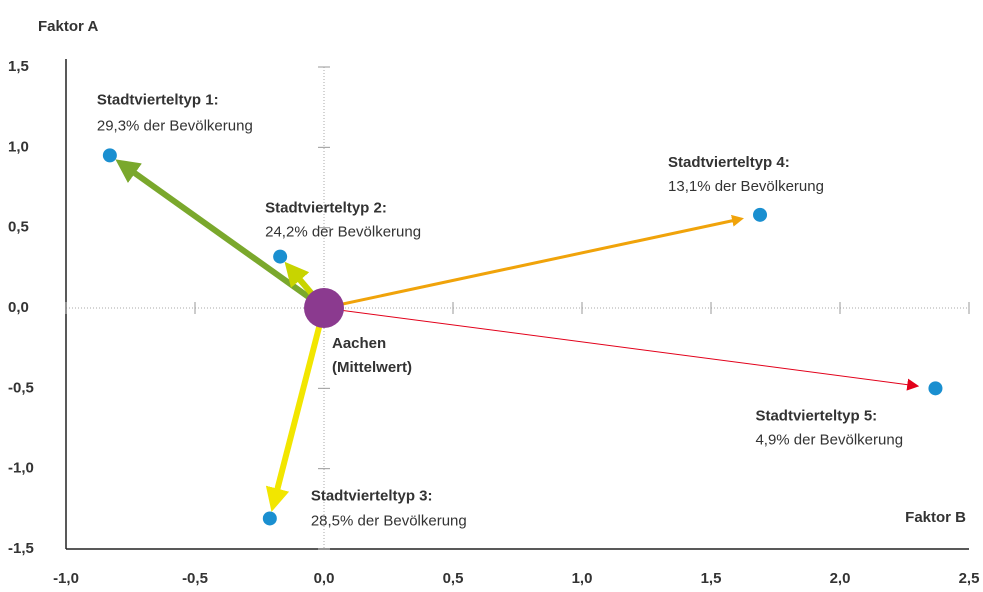 The width and height of the screenshot is (983, 592). What do you see at coordinates (21, 387) in the screenshot?
I see `y-tick-label: -0,5` at bounding box center [21, 387].